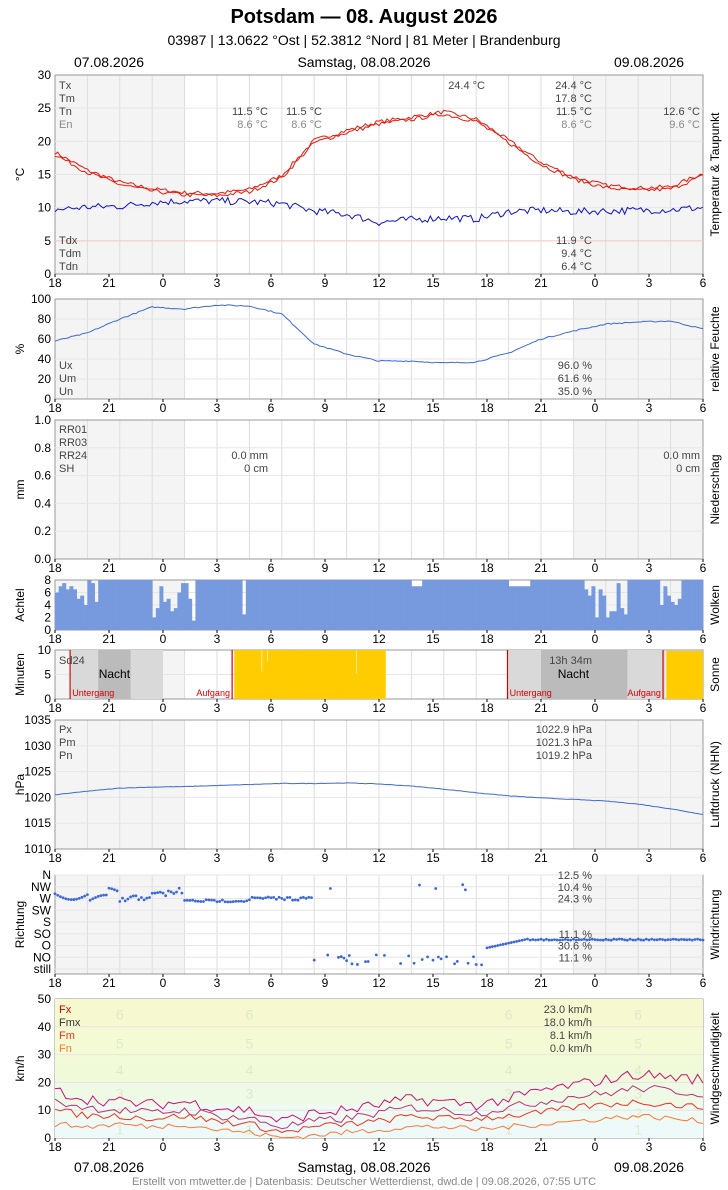  What do you see at coordinates (120, 1130) in the screenshot?
I see `beaufort-label: 1` at bounding box center [120, 1130].